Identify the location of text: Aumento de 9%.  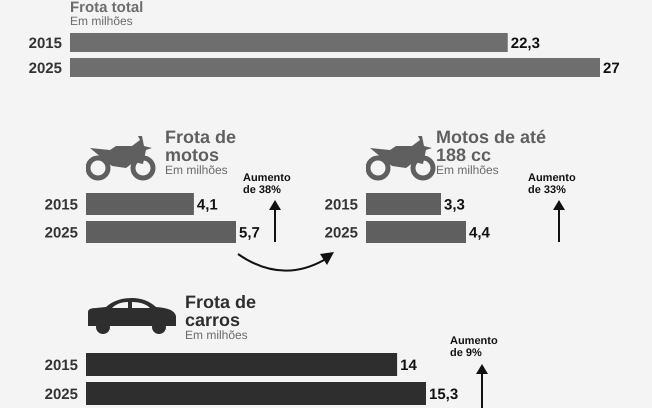
(474, 347).